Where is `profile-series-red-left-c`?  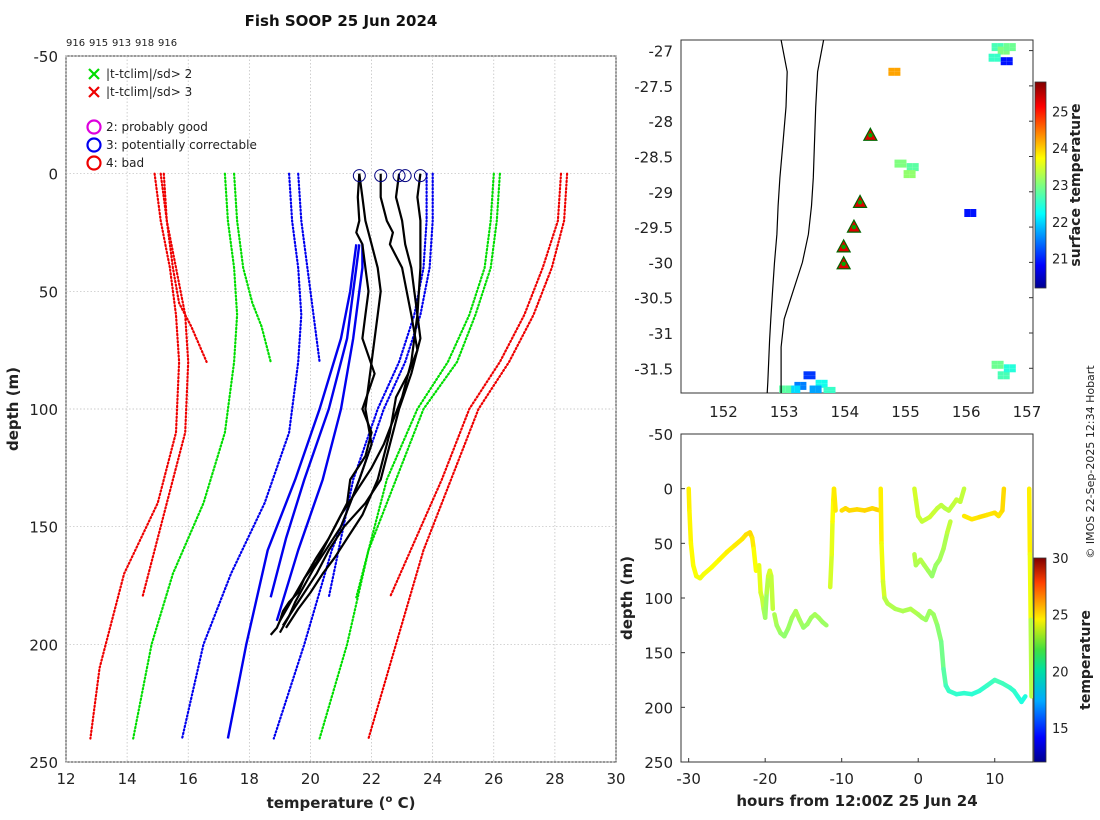 profile-series-red-left-c is located at coordinates (165, 385).